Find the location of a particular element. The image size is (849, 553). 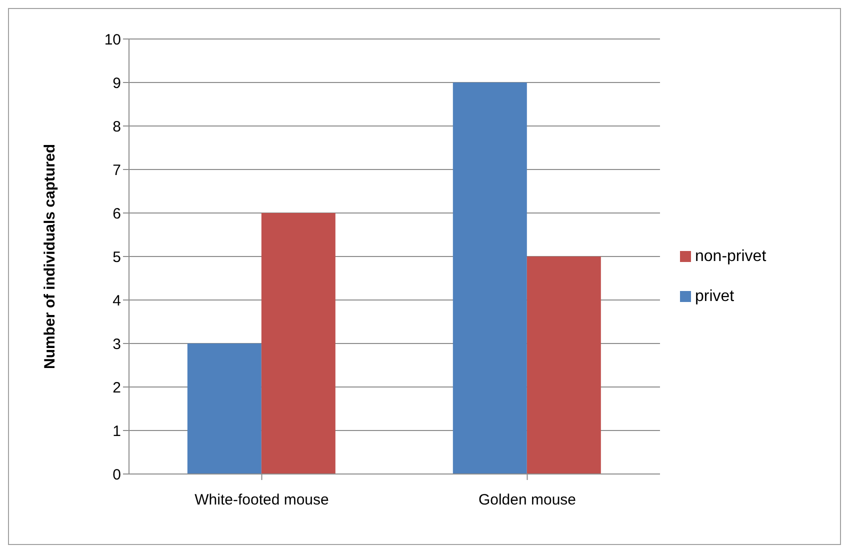

y-tick-label: 0 is located at coordinates (116, 475).